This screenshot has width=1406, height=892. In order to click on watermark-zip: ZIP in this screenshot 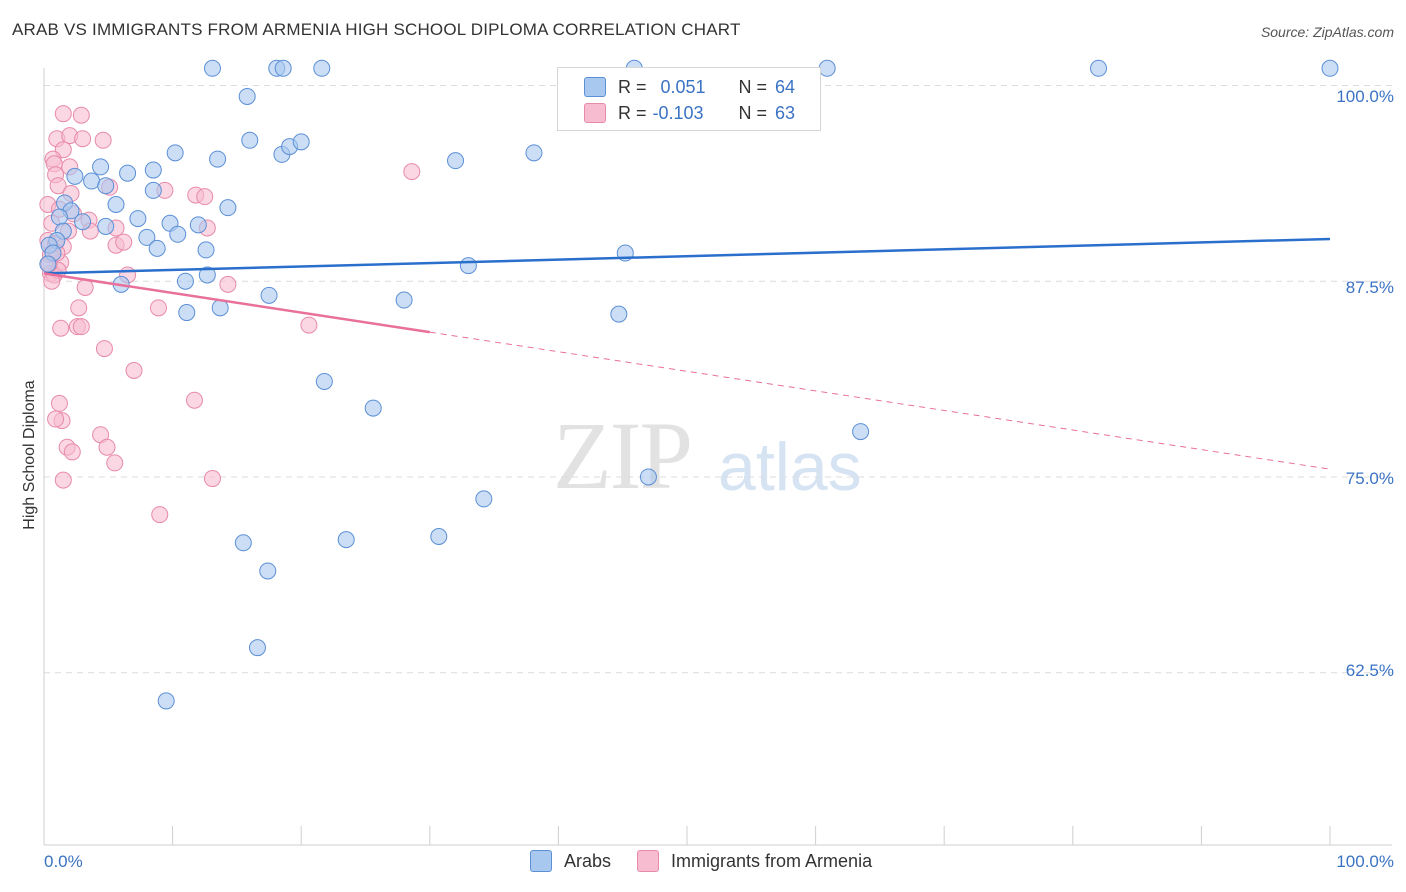, I will do `click(623, 455)`.